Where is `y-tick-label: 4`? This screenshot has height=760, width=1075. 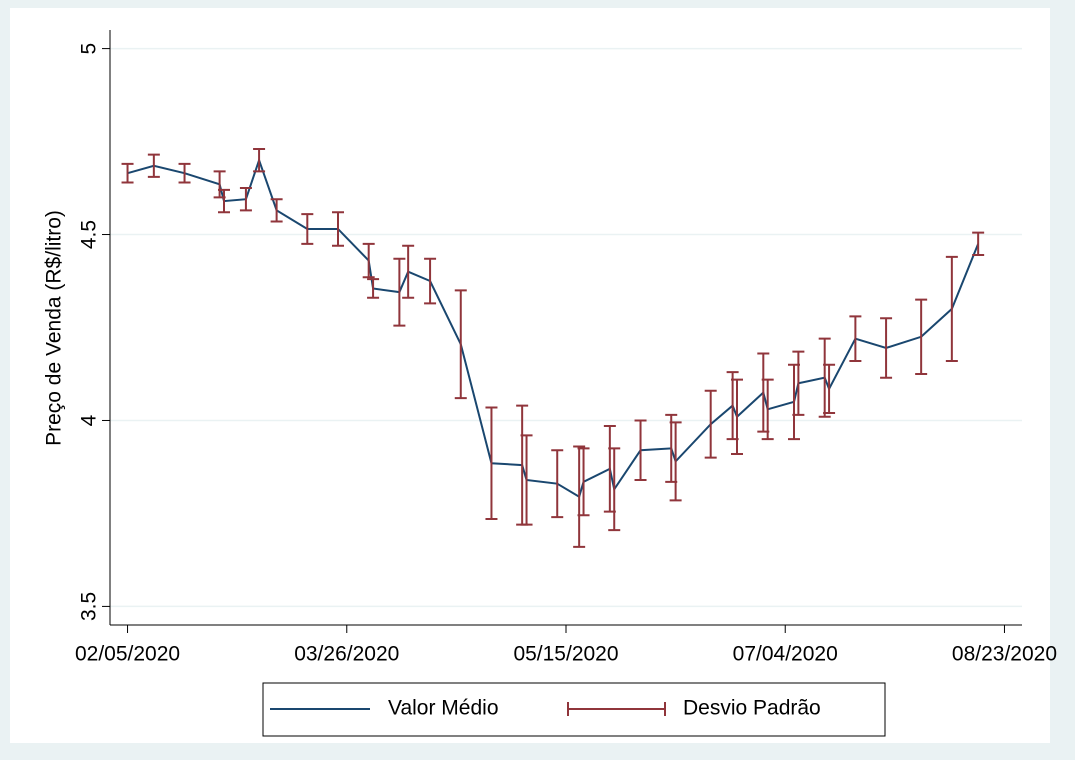 y-tick-label: 4 is located at coordinates (89, 420).